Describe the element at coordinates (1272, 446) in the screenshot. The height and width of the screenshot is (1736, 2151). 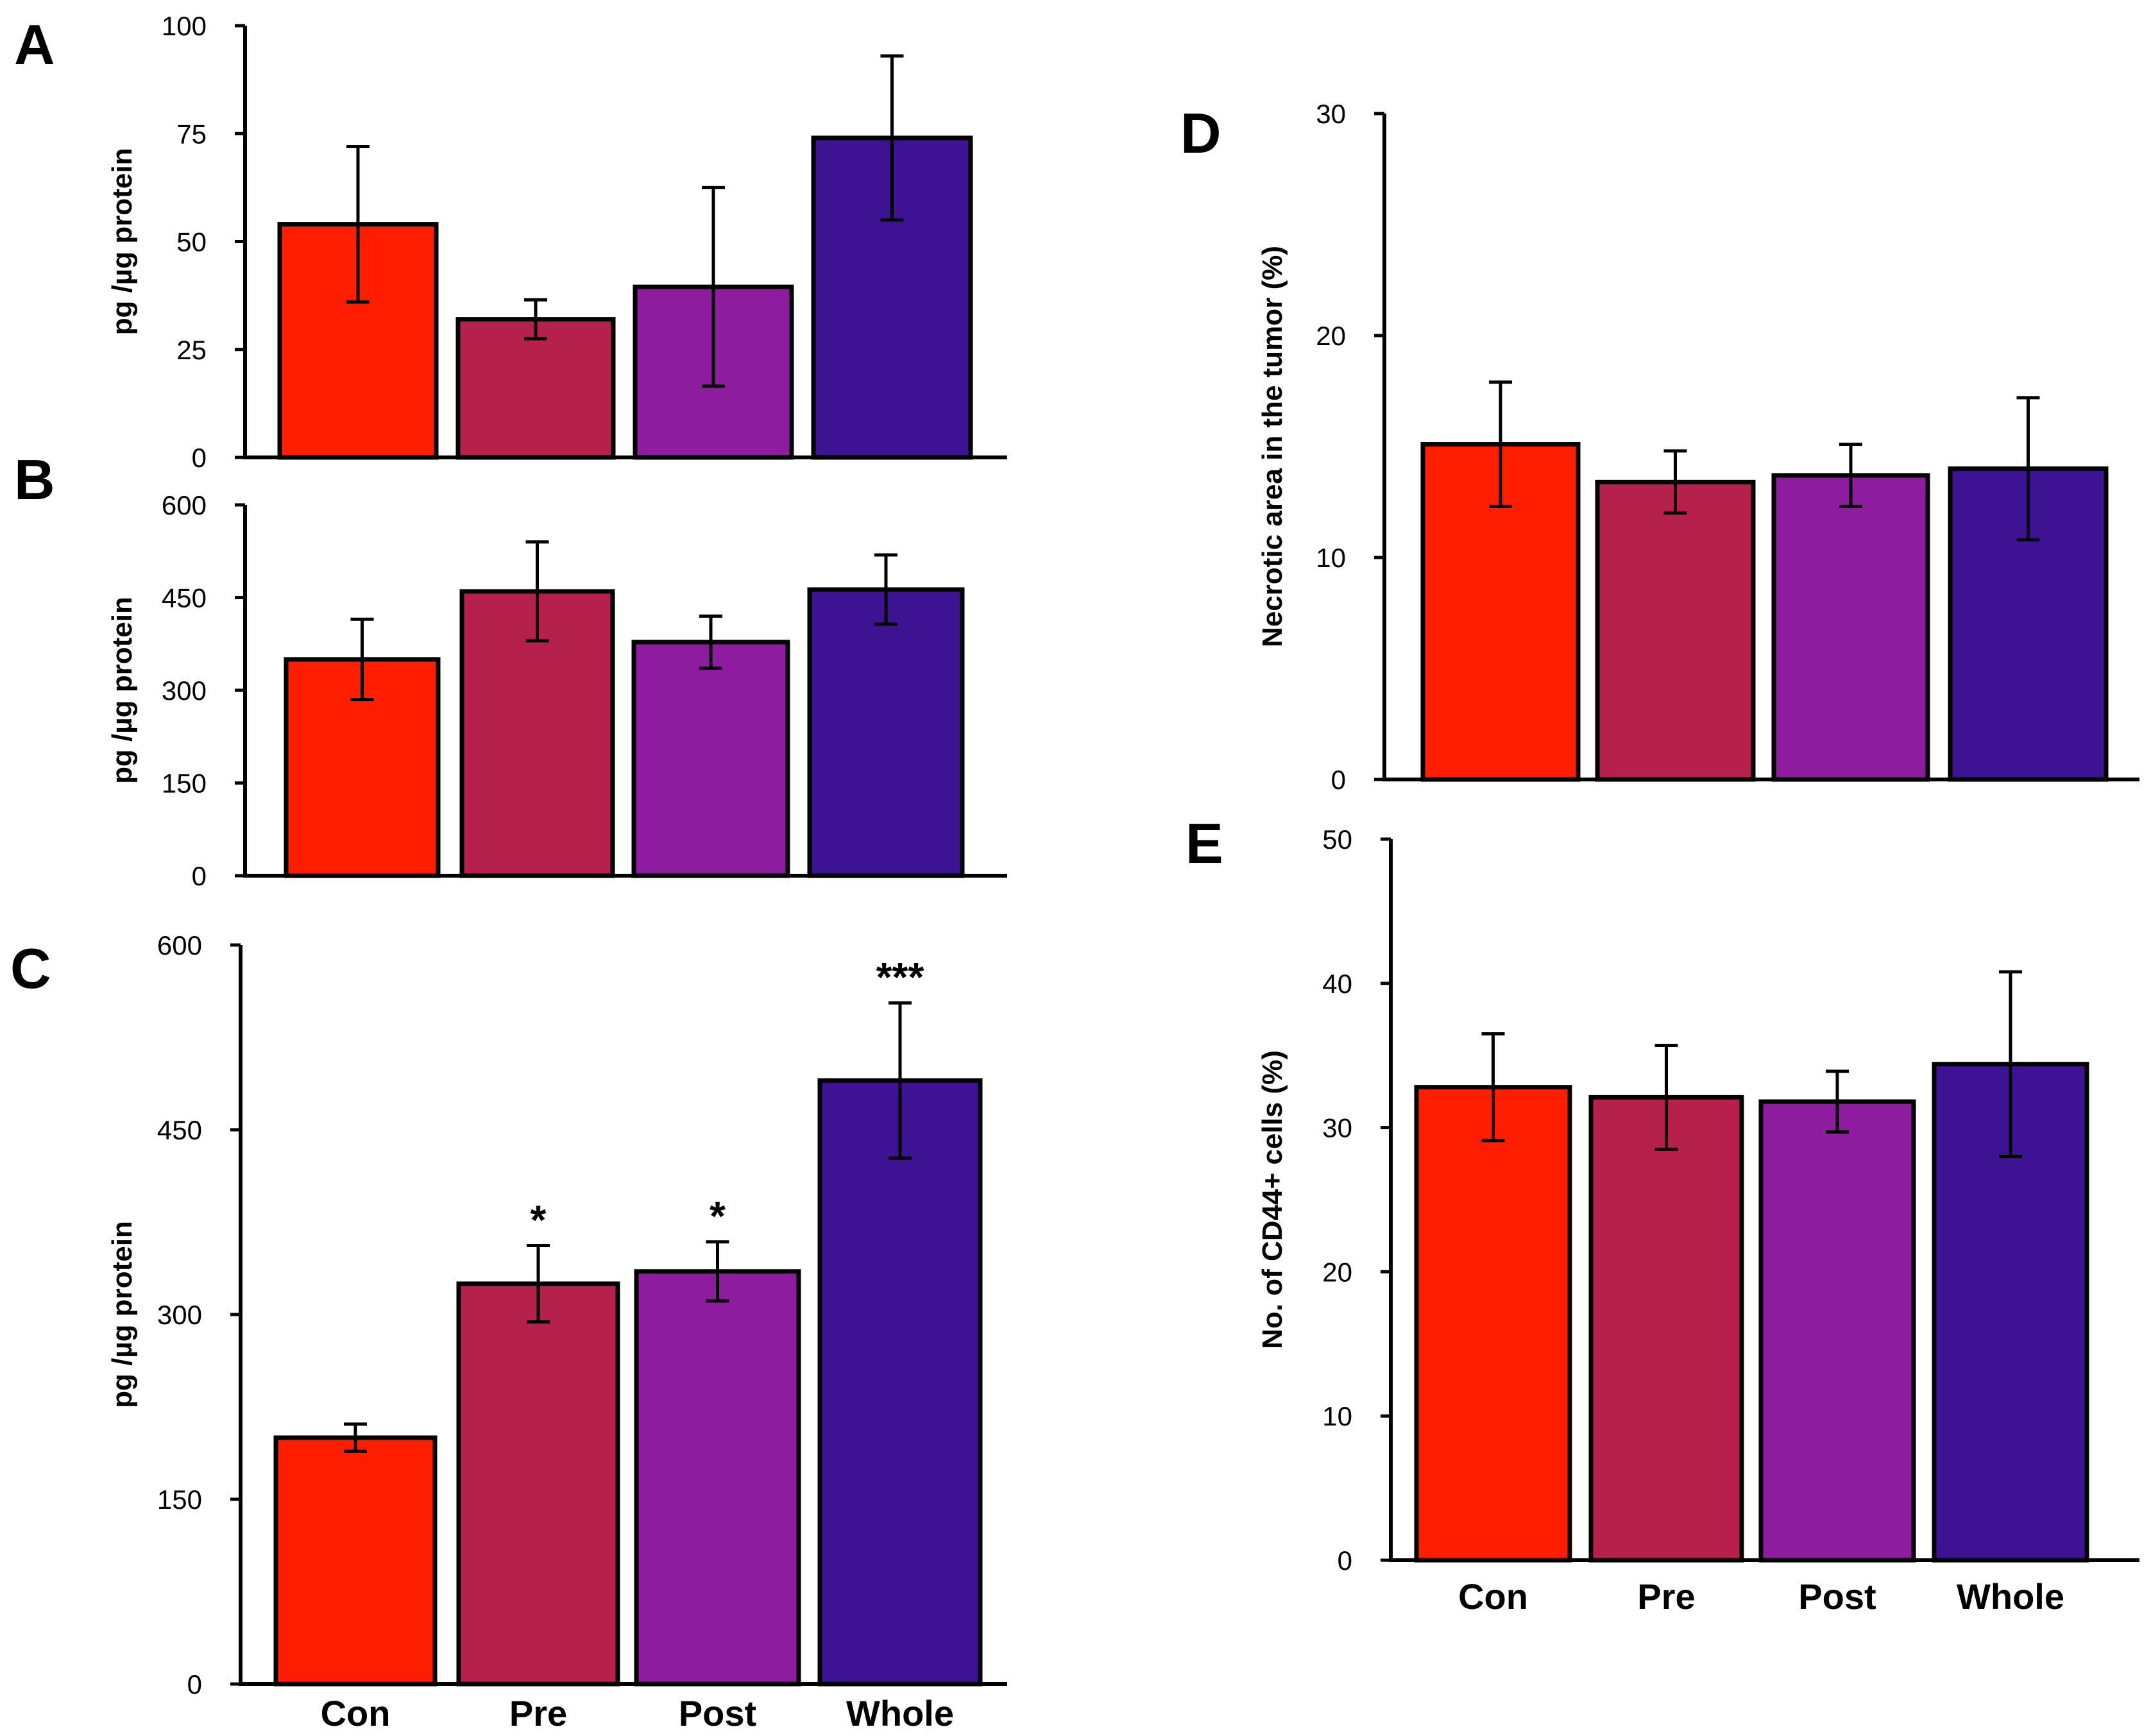
I see `y-axis-title: Necrotic area in the tumor (%)` at that location.